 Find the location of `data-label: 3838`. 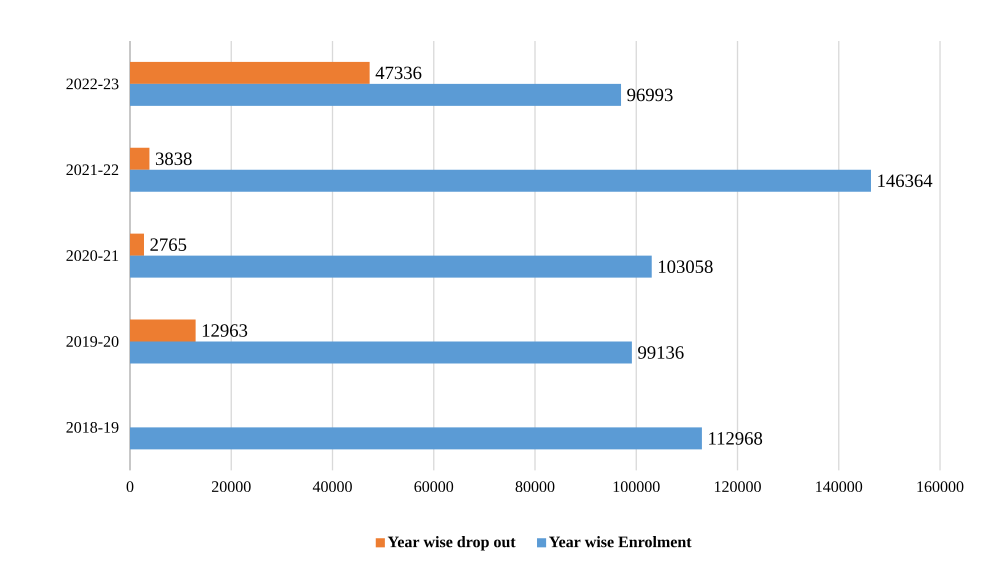

data-label: 3838 is located at coordinates (174, 159).